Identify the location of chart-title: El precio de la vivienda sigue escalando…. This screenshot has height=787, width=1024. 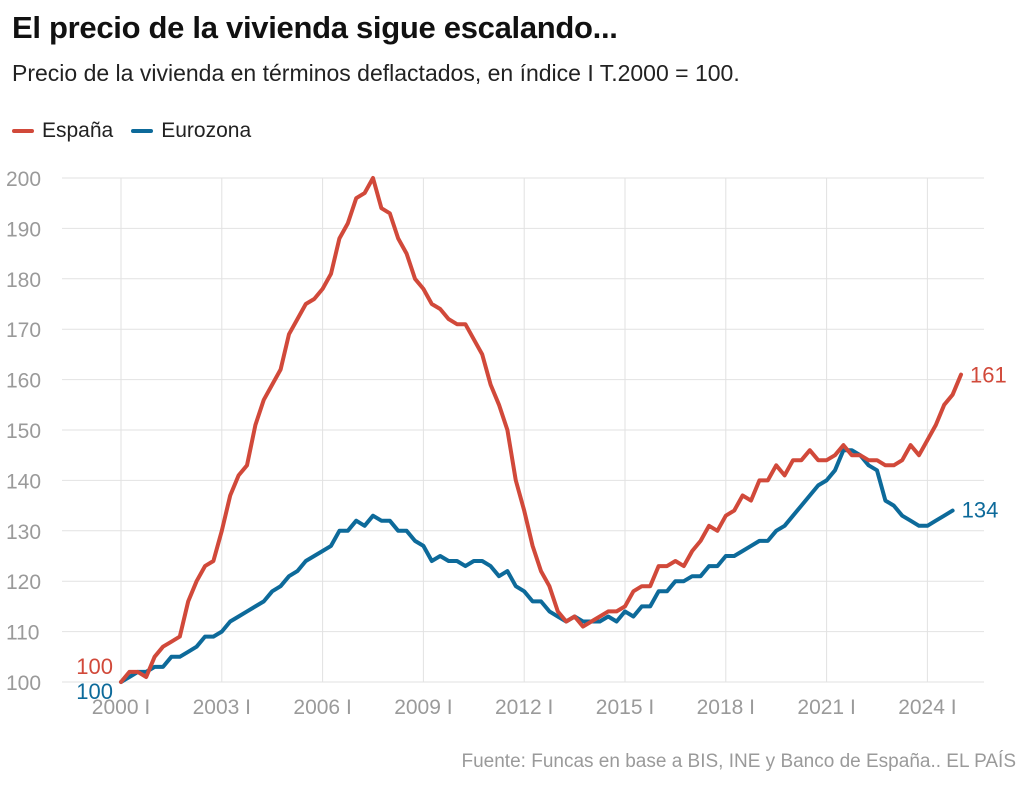
(315, 27).